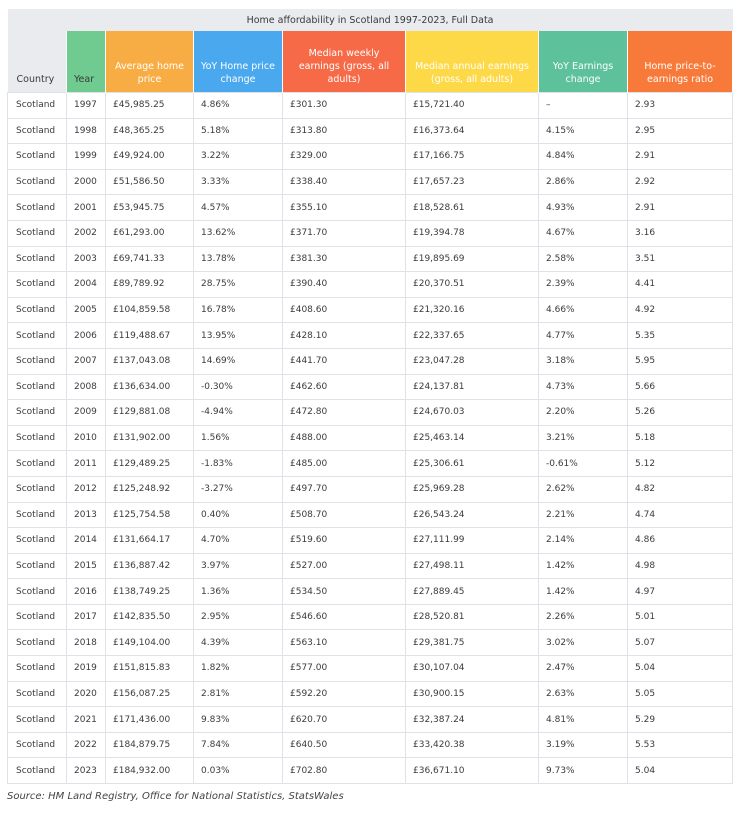 The image size is (745, 815). What do you see at coordinates (86, 105) in the screenshot?
I see `cell-year: 1997` at bounding box center [86, 105].